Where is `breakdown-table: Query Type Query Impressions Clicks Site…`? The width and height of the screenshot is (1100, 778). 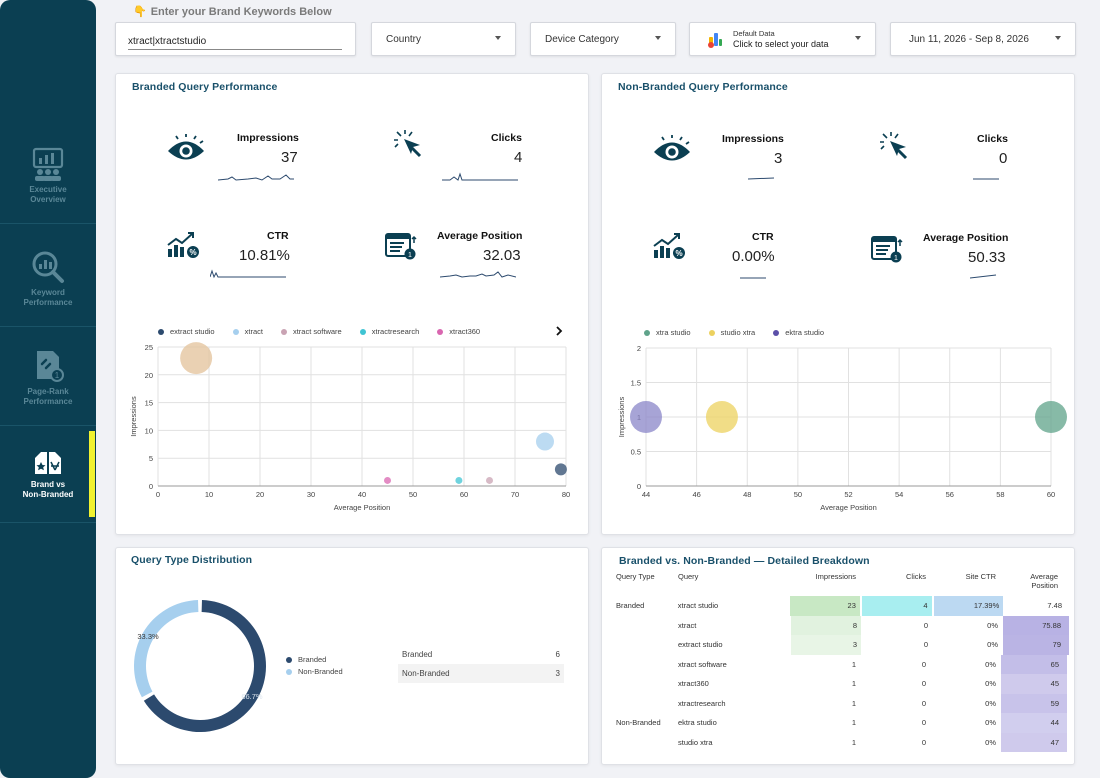
breakdown-table: Query Type Query Impressions Clicks Site… is located at coordinates (841, 666).